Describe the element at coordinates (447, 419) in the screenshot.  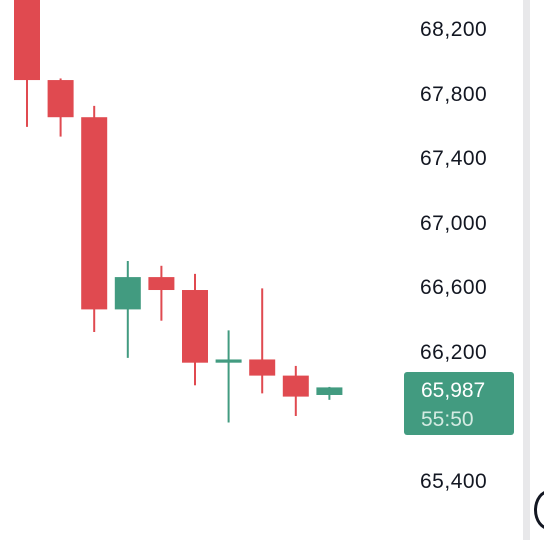
I see `bar-countdown: 55:50` at that location.